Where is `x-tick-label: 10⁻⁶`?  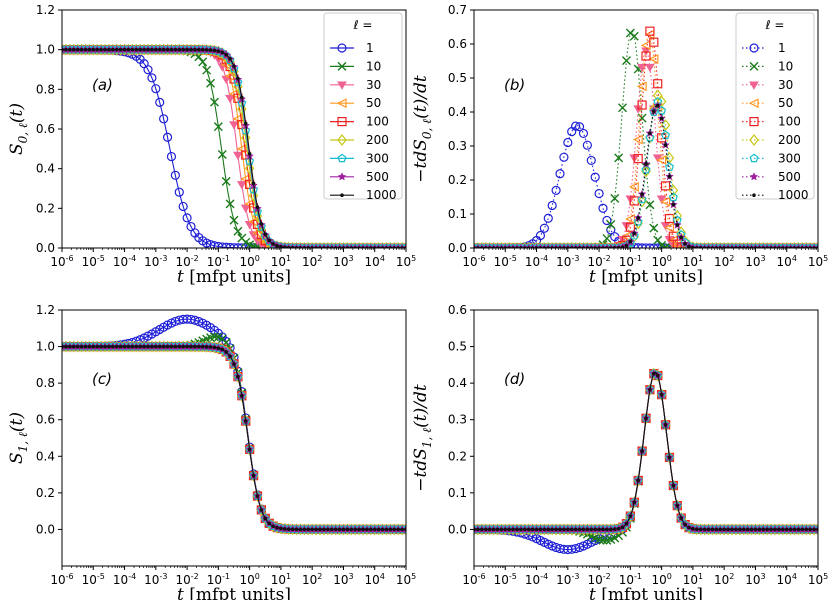 x-tick-label: 10⁻⁶ is located at coordinates (473, 579).